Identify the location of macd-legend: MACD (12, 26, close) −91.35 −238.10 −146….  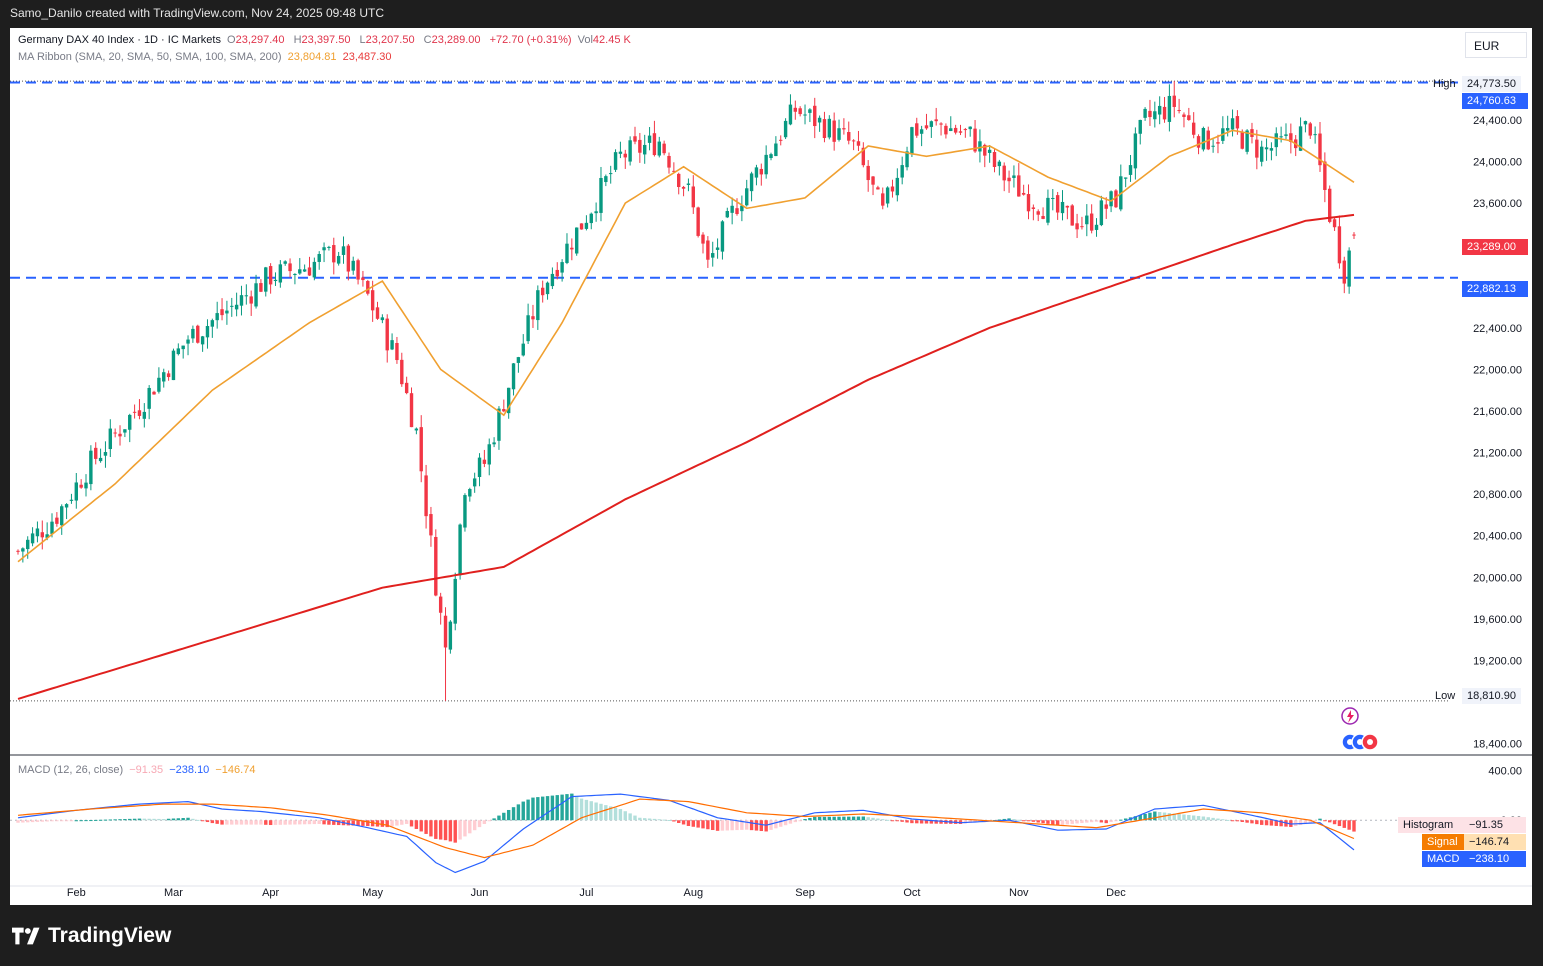
(138, 770).